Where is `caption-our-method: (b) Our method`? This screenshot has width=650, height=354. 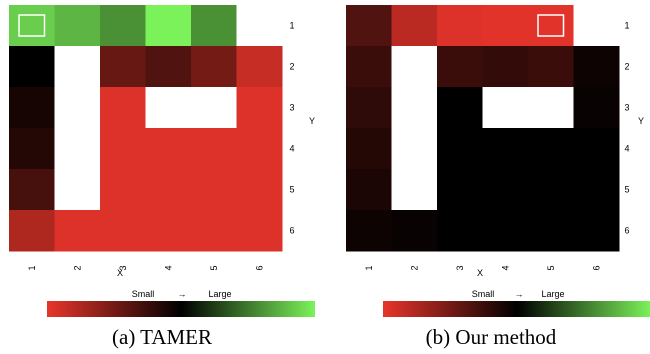
caption-our-method: (b) Our method is located at coordinates (491, 337).